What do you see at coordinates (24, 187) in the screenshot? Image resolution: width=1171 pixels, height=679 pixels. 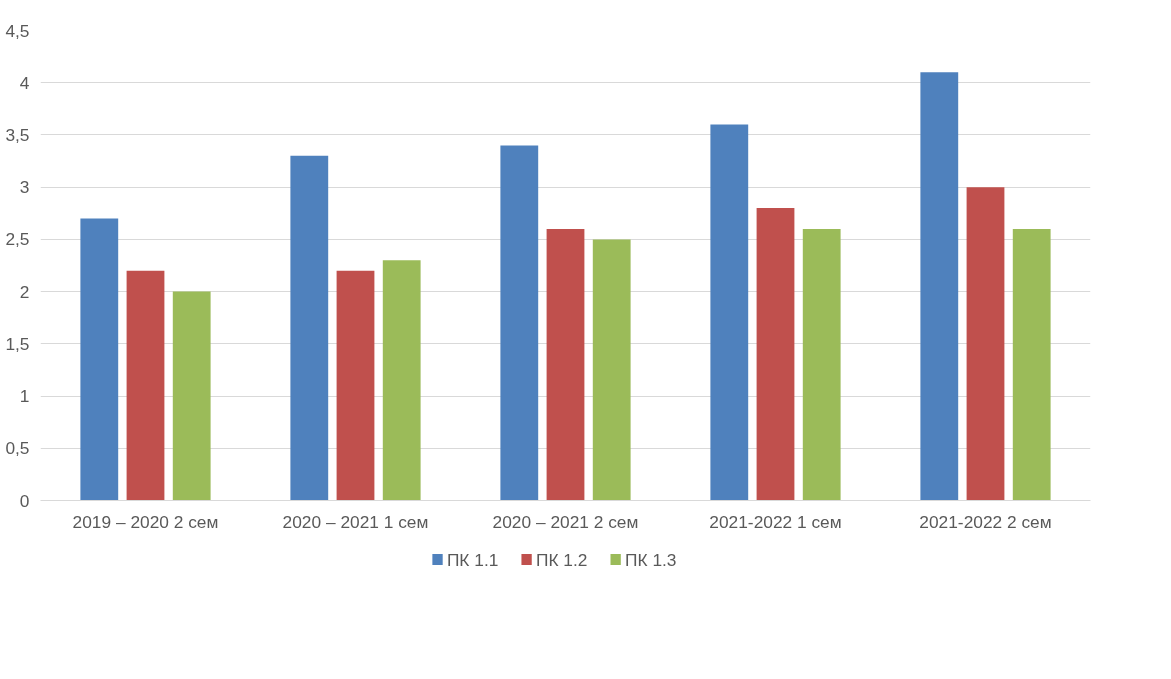 I see `y-tick-label: 3` at bounding box center [24, 187].